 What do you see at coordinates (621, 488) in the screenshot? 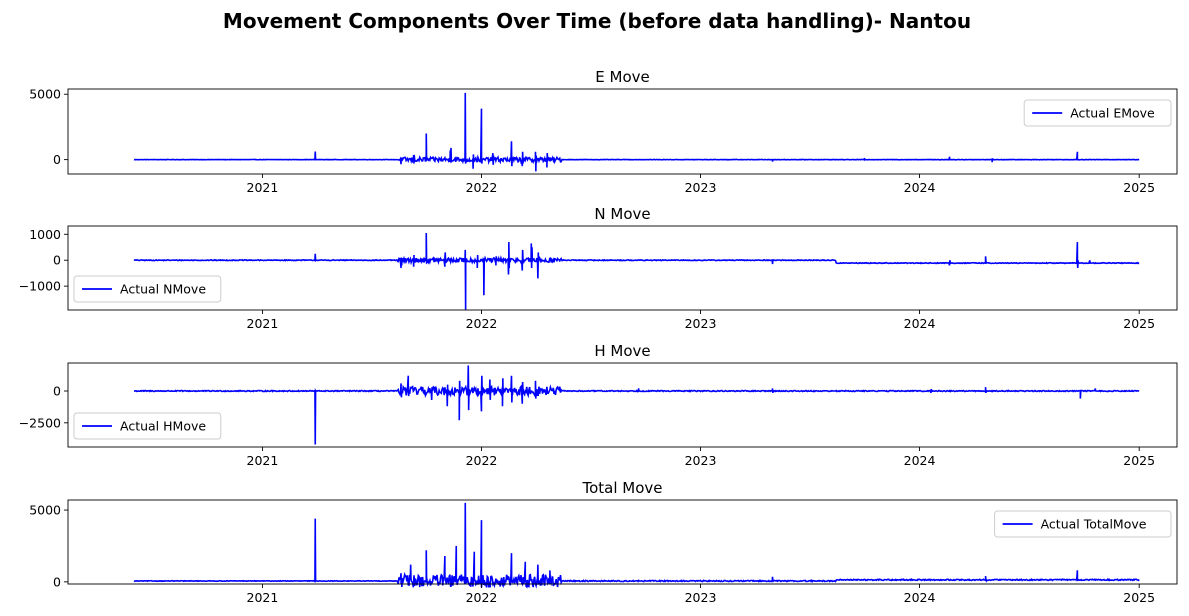
I see `panel-title: Total Move` at bounding box center [621, 488].